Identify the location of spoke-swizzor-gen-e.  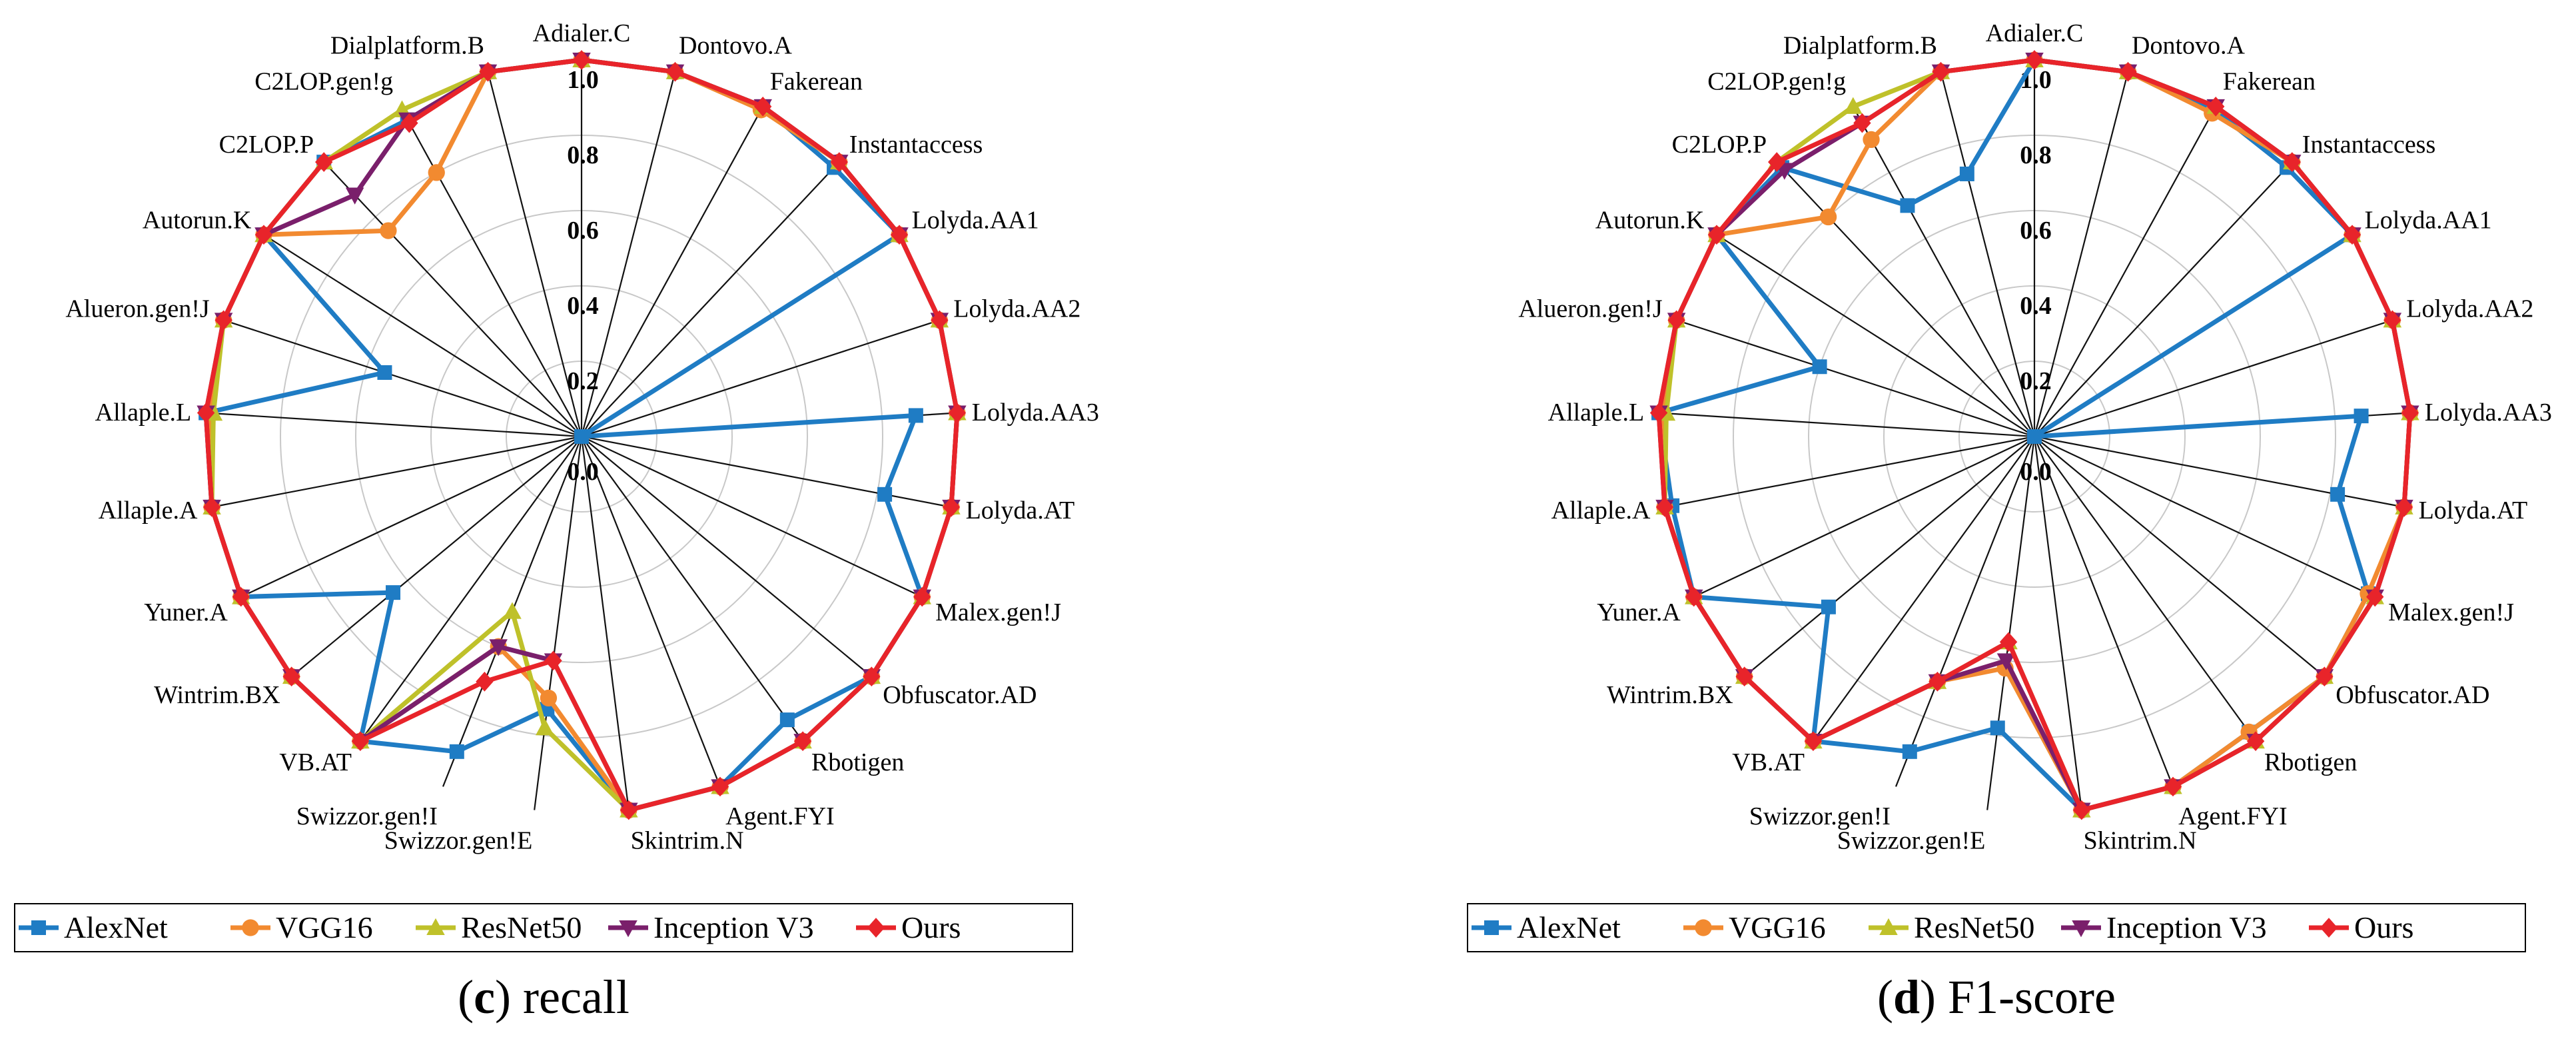
(558, 623).